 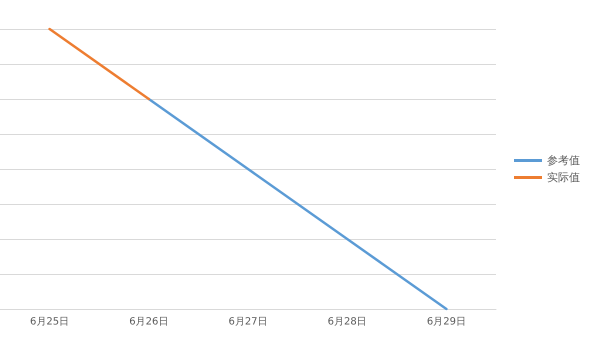 What do you see at coordinates (446, 322) in the screenshot?
I see `x-tick-label: 6月29日` at bounding box center [446, 322].